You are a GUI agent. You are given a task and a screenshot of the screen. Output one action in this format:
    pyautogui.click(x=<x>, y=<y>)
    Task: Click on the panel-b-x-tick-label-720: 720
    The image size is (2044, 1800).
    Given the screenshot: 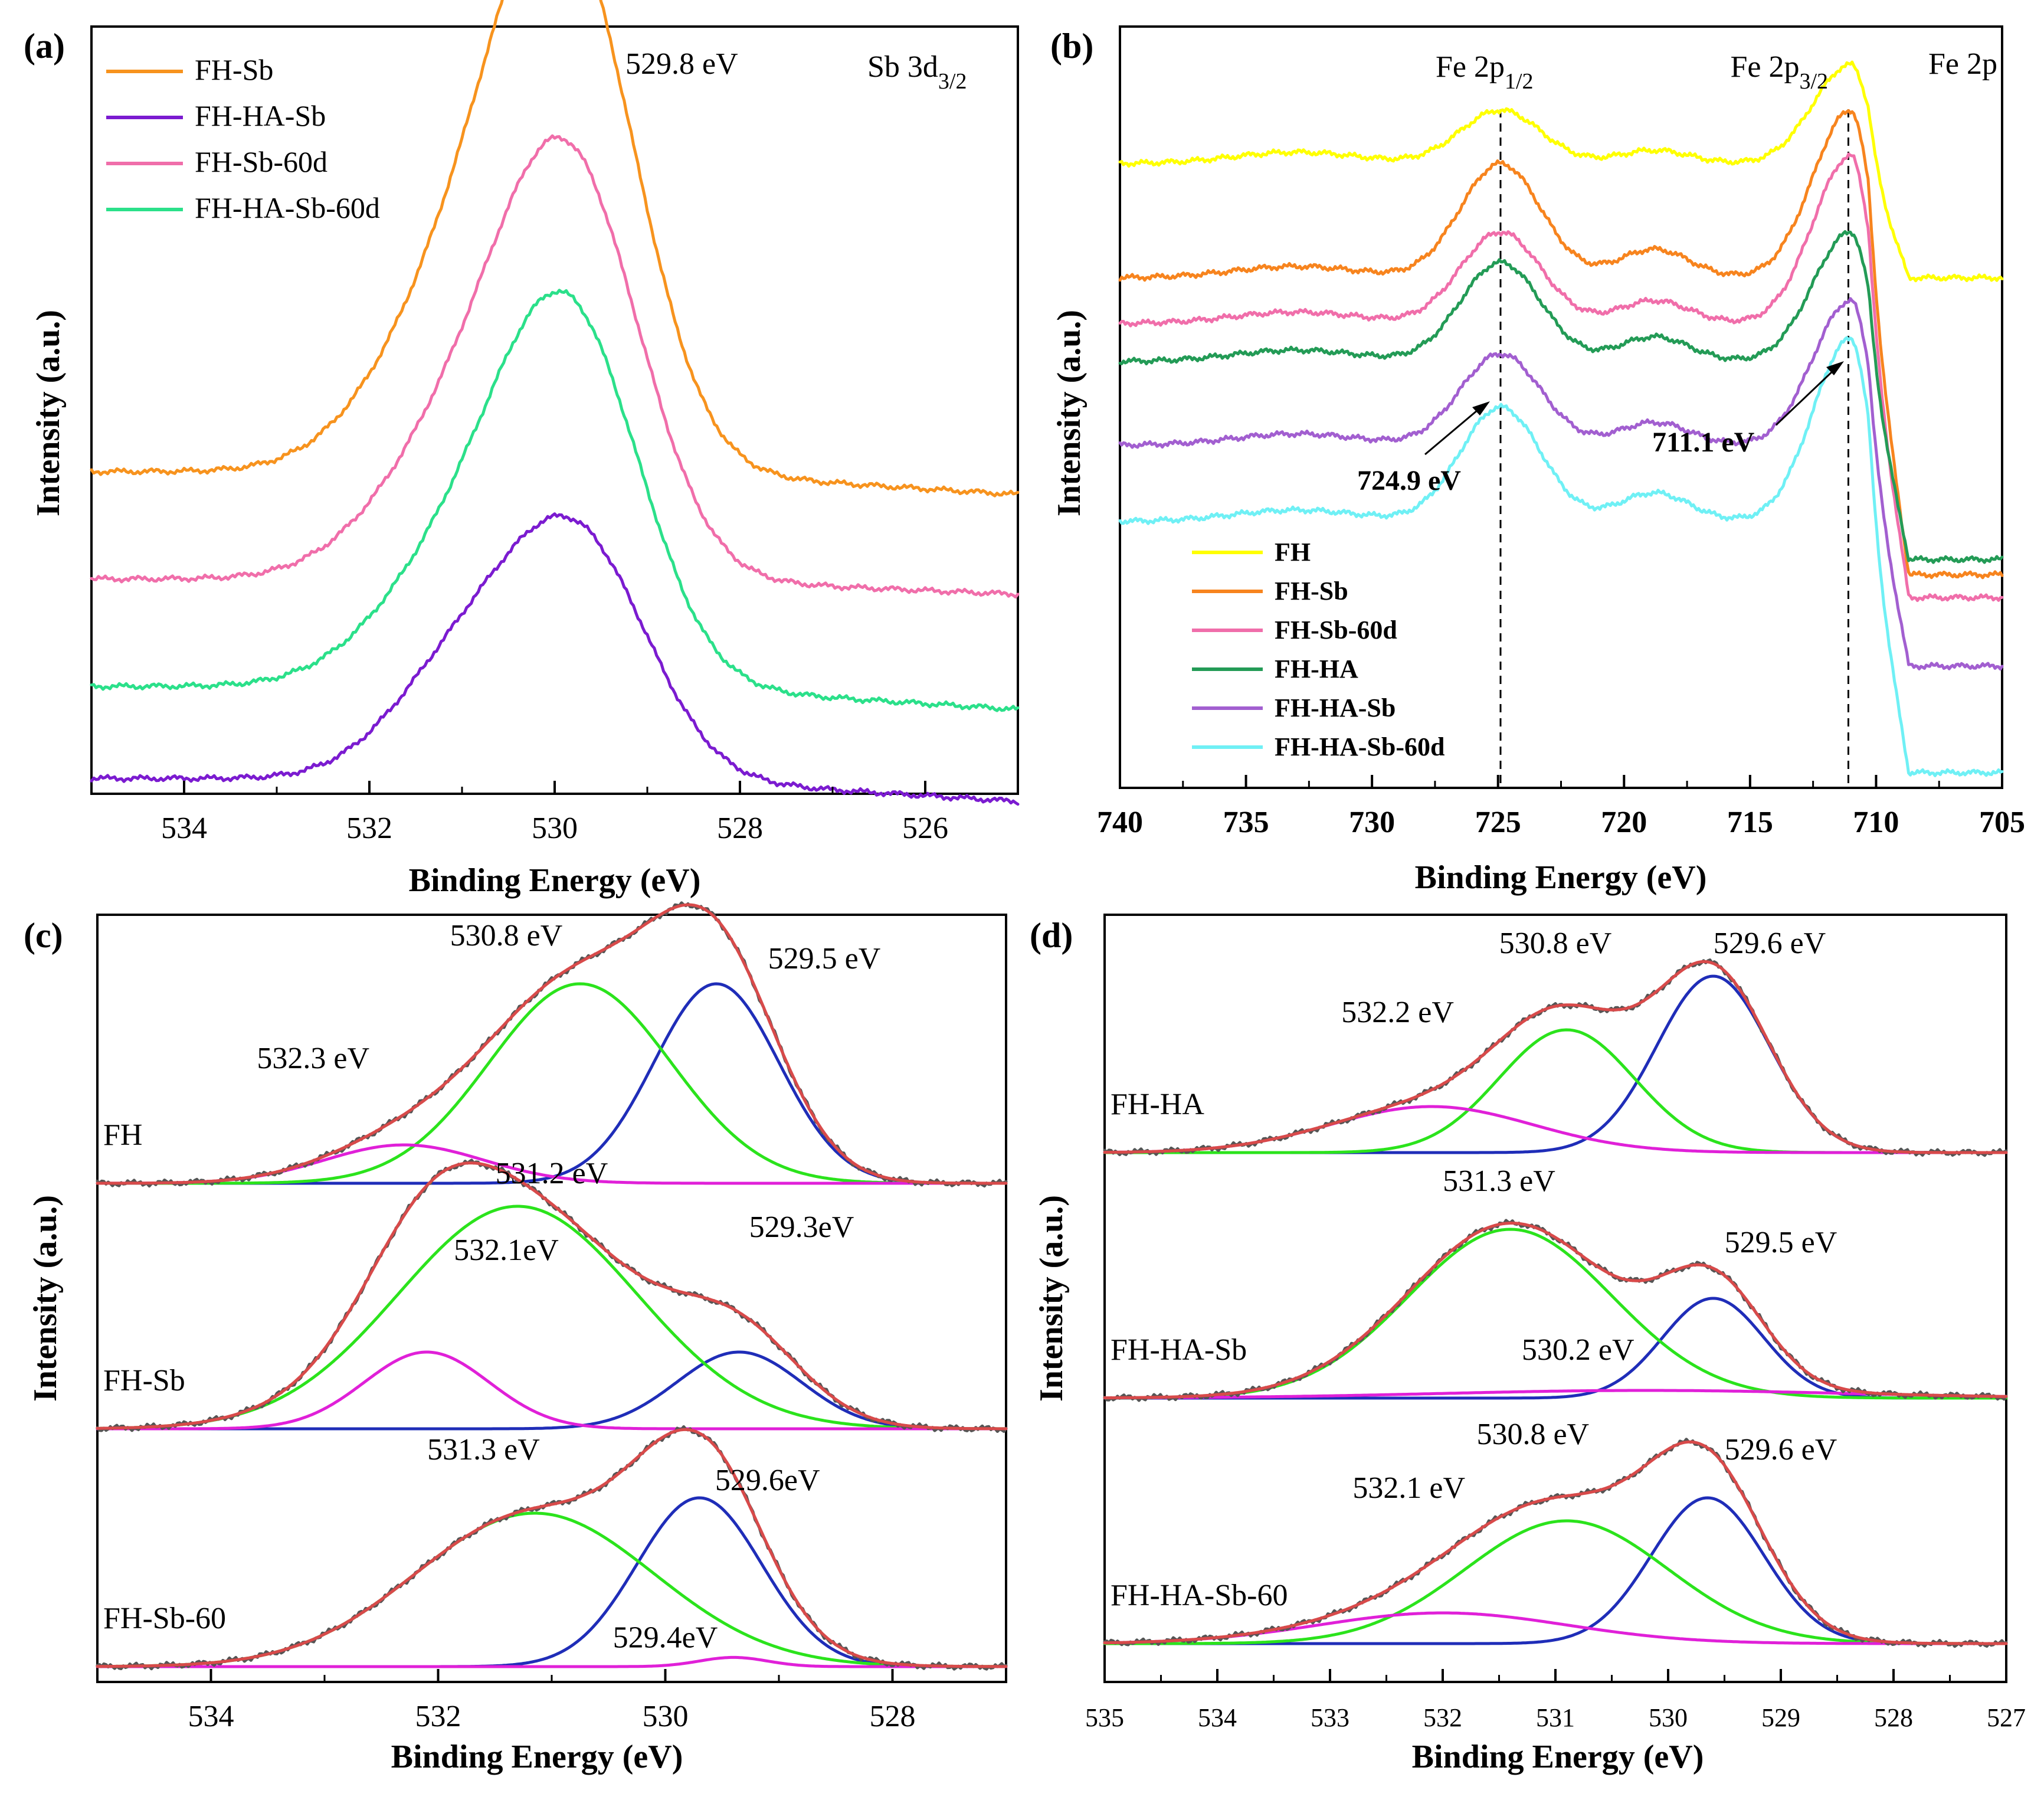 What is the action you would take?
    pyautogui.click(x=1624, y=822)
    